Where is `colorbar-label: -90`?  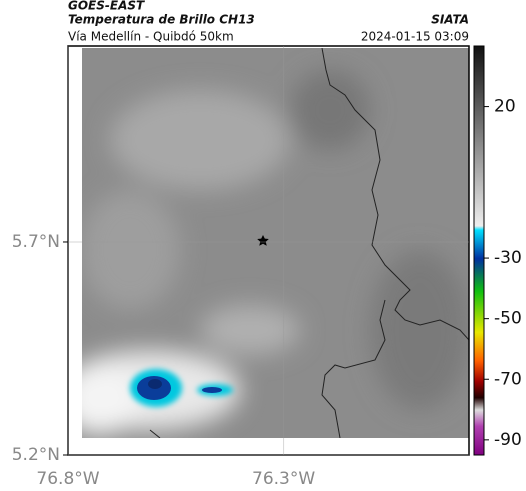
colorbar-label: -90 is located at coordinates (508, 440).